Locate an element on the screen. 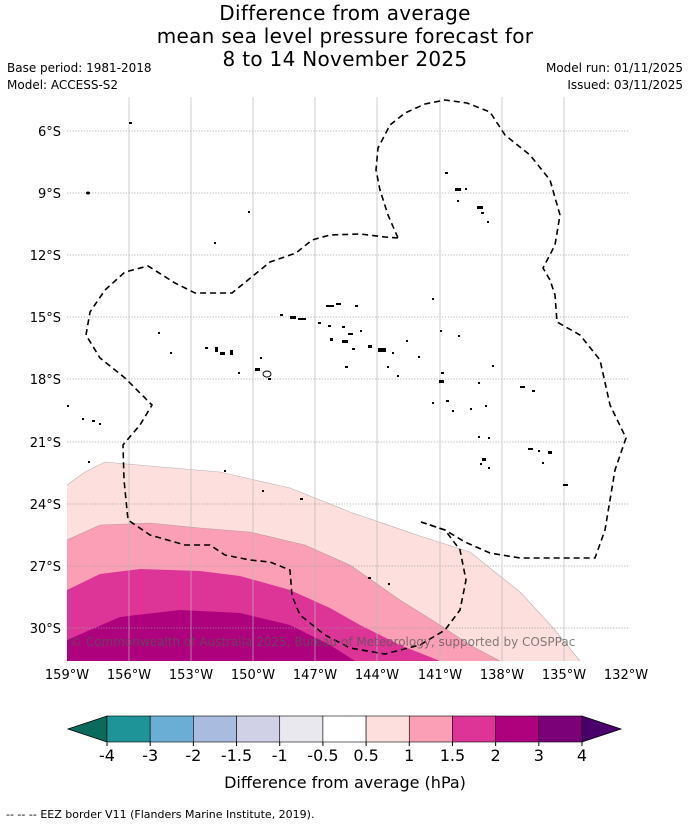 The height and width of the screenshot is (827, 690). issued-date: Issued: 03/11/2025 is located at coordinates (625, 85).